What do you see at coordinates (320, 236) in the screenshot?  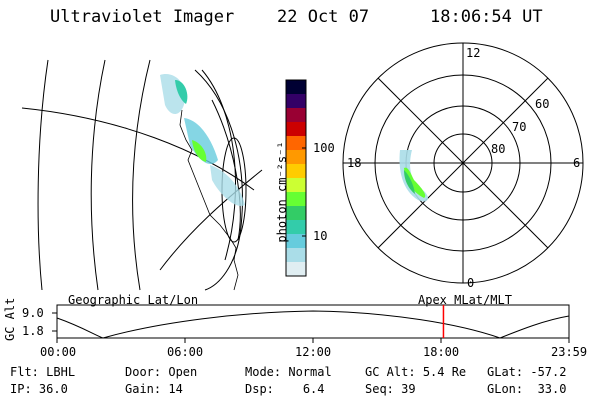 I see `colorbar-tick-10: 10` at bounding box center [320, 236].